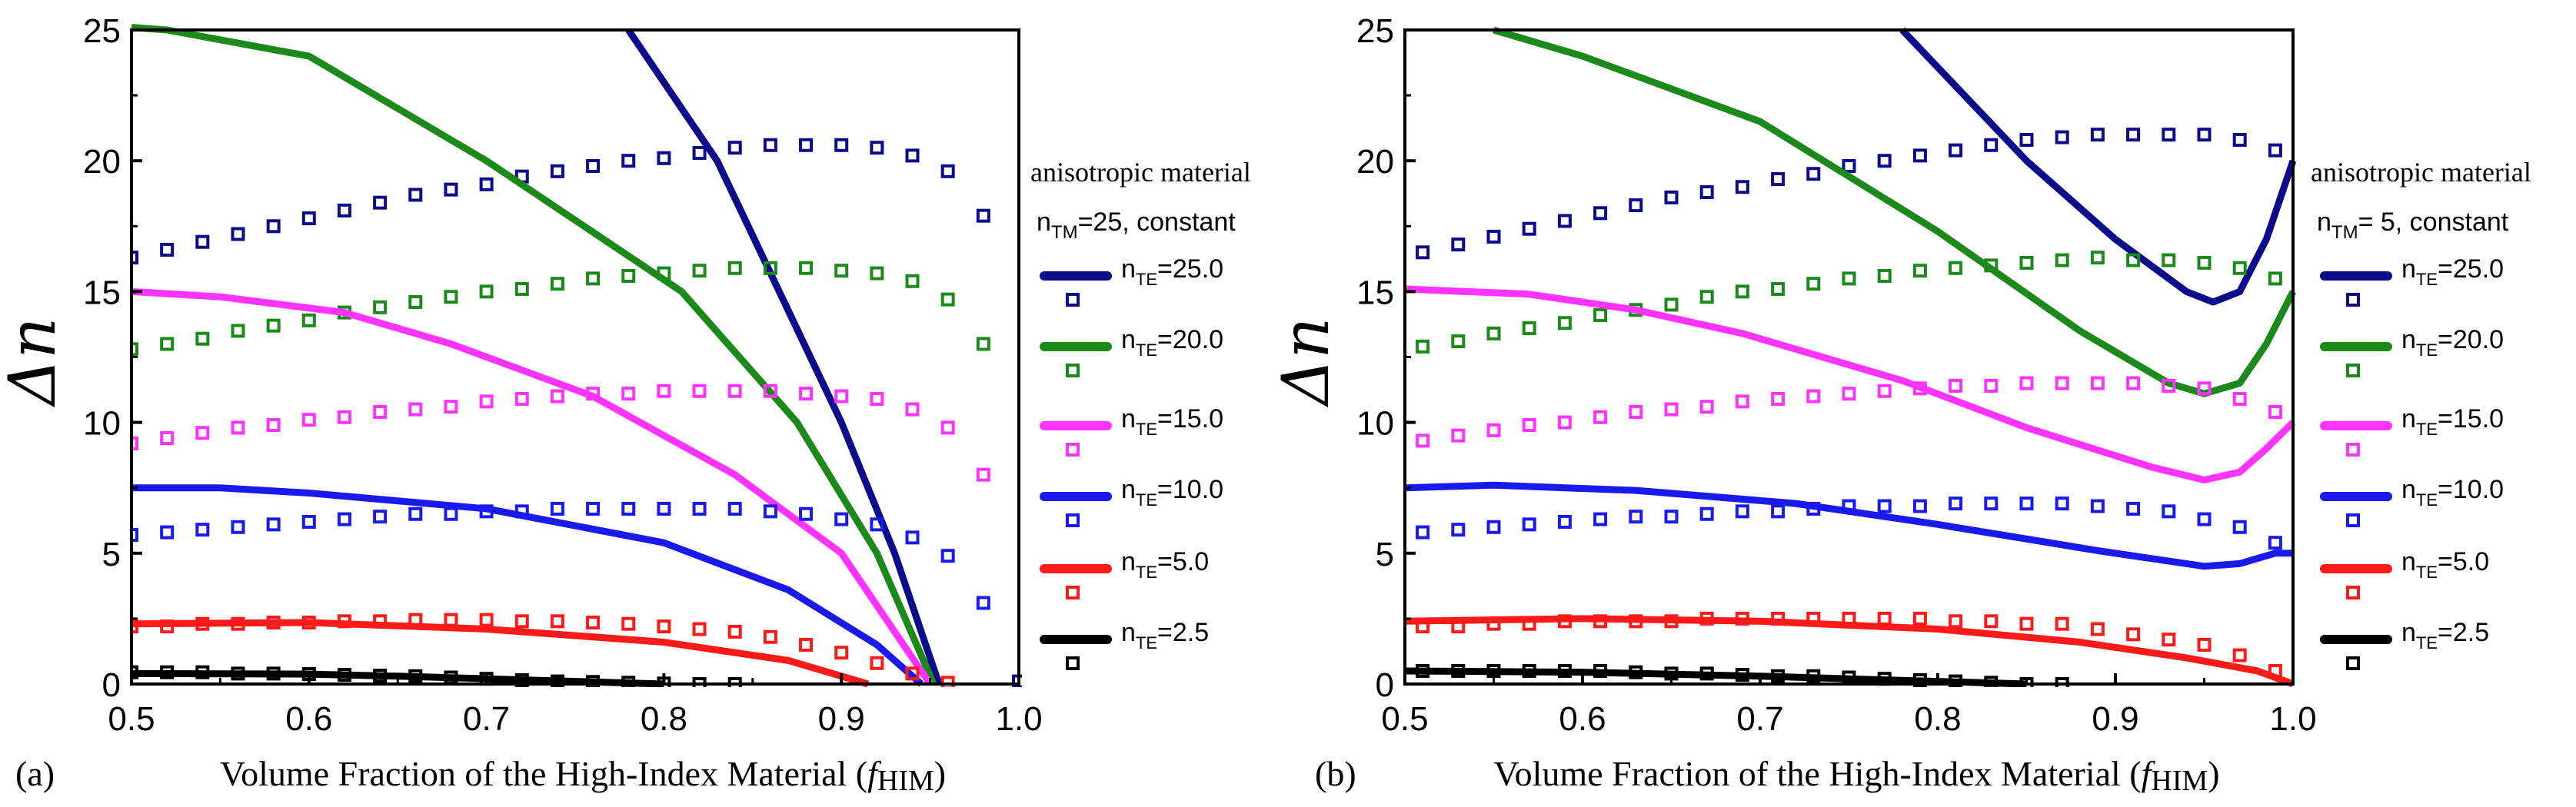 The width and height of the screenshot is (2576, 807). What do you see at coordinates (1760, 719) in the screenshot?
I see `x-tick-label: 0.7` at bounding box center [1760, 719].